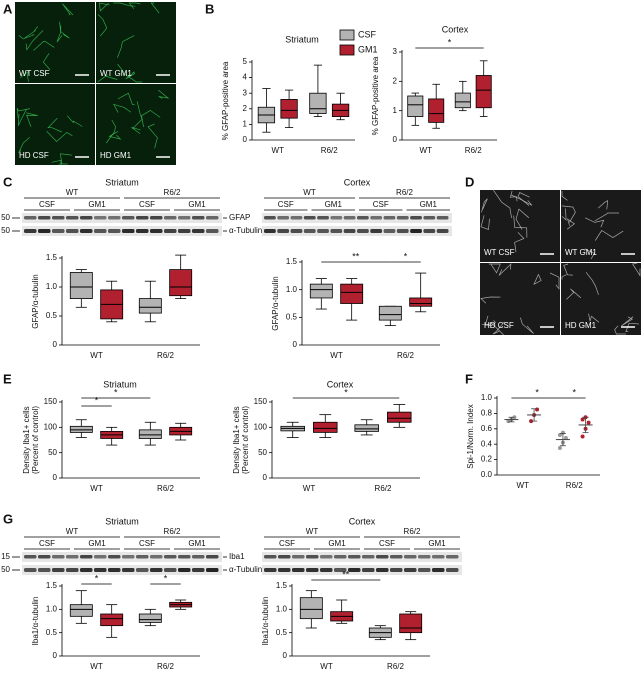 The height and width of the screenshot is (678, 644). Describe the element at coordinates (209, 8) in the screenshot. I see `label: B` at that location.